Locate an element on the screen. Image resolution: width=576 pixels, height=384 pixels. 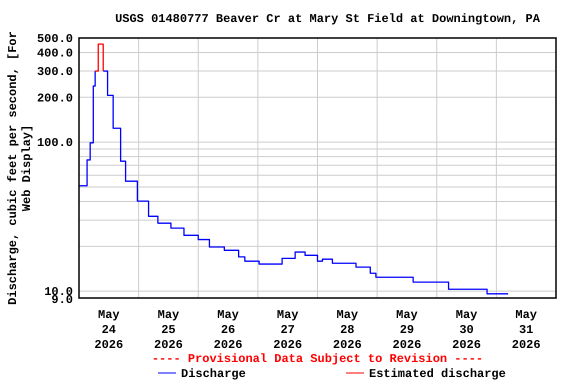
x-tick-label: May 28 2026 is located at coordinates (347, 330).